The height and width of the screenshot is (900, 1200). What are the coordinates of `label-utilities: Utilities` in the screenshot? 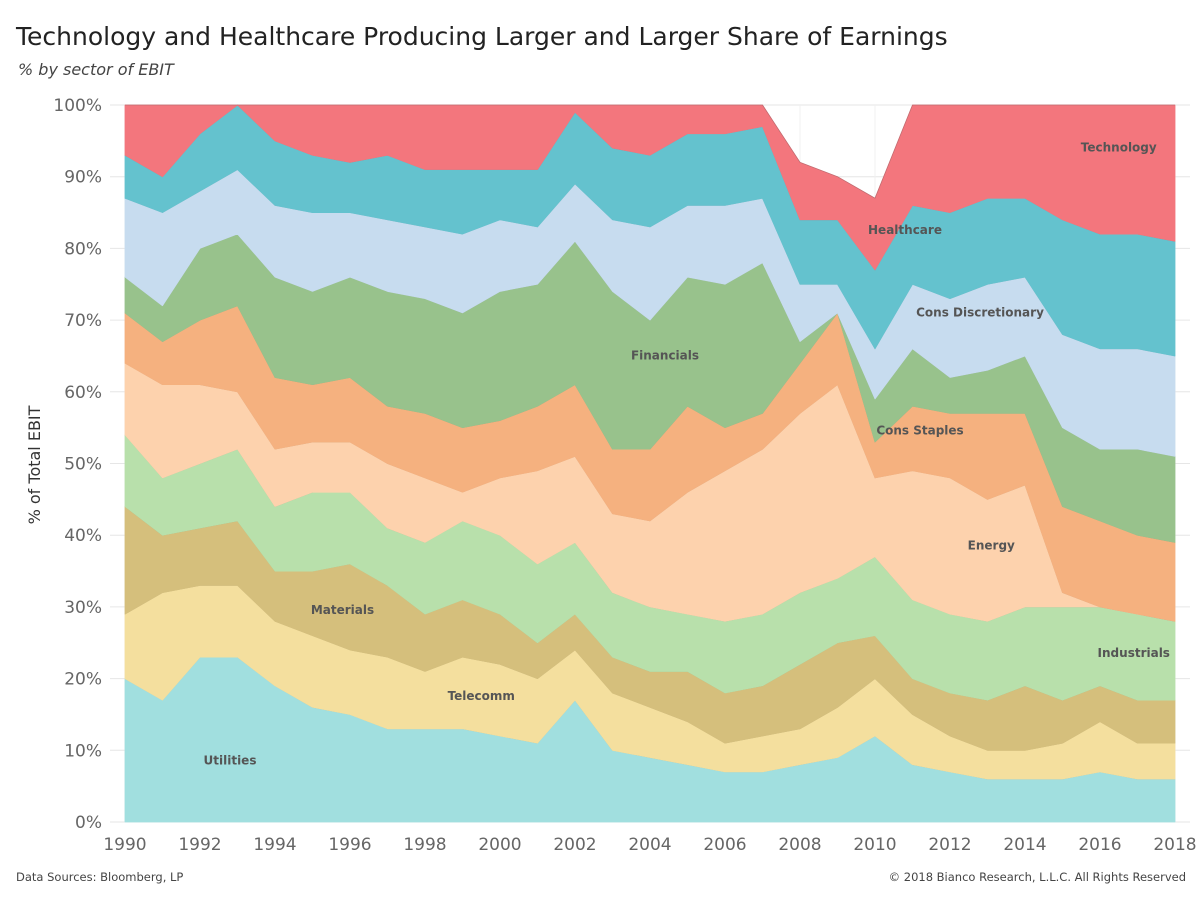 It's located at (230, 761).